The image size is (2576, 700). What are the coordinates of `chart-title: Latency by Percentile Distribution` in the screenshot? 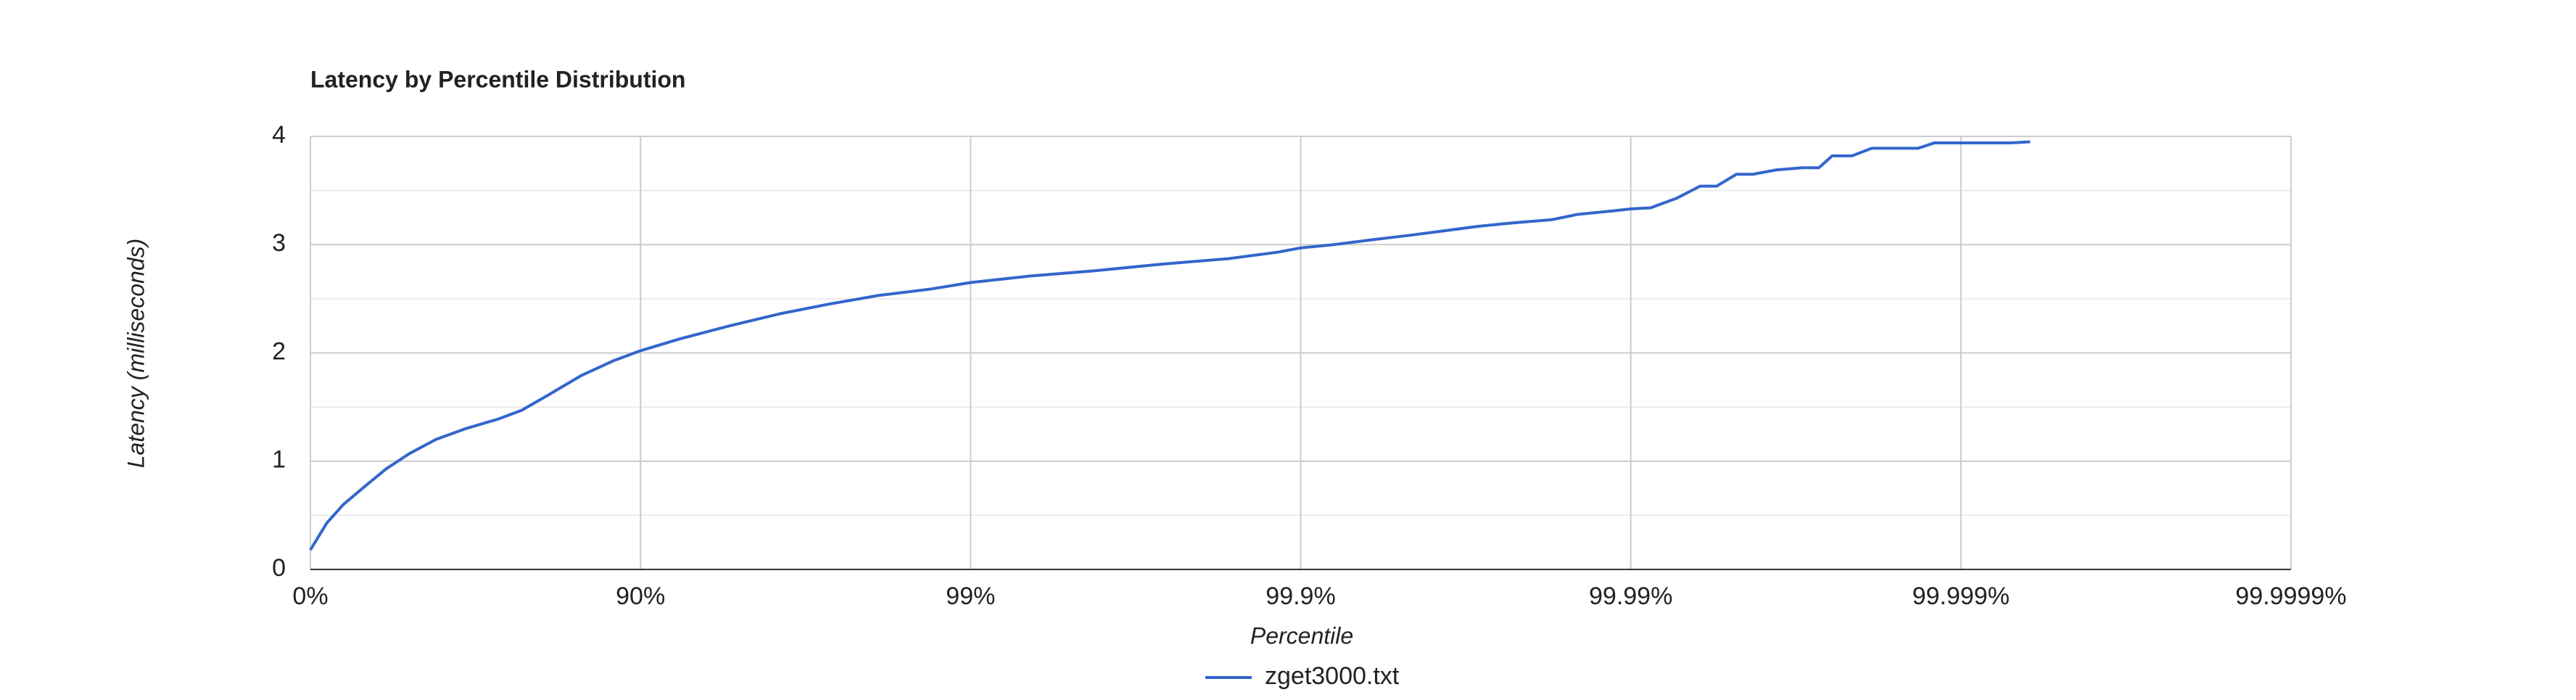 It's located at (497, 79).